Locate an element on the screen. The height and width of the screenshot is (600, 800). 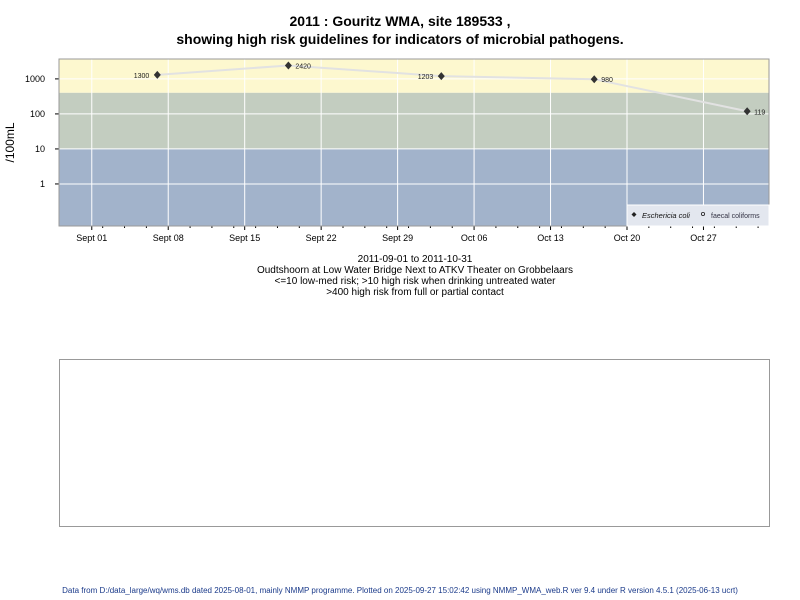
y-tick-label: 10 is located at coordinates (40, 149).